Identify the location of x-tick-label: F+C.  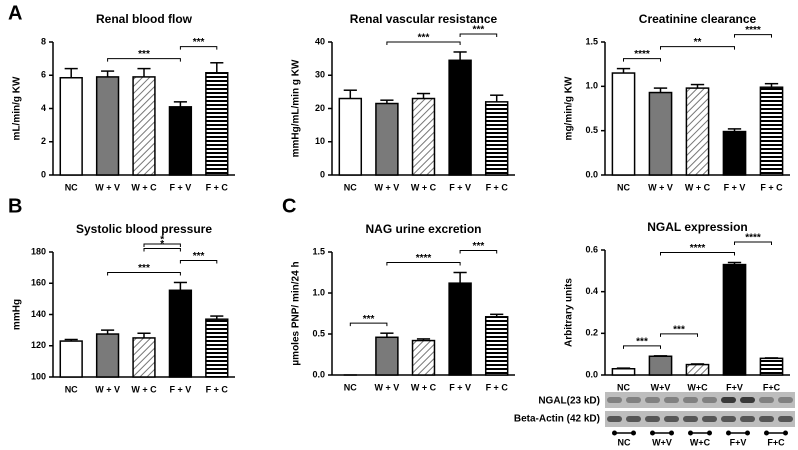
(772, 387).